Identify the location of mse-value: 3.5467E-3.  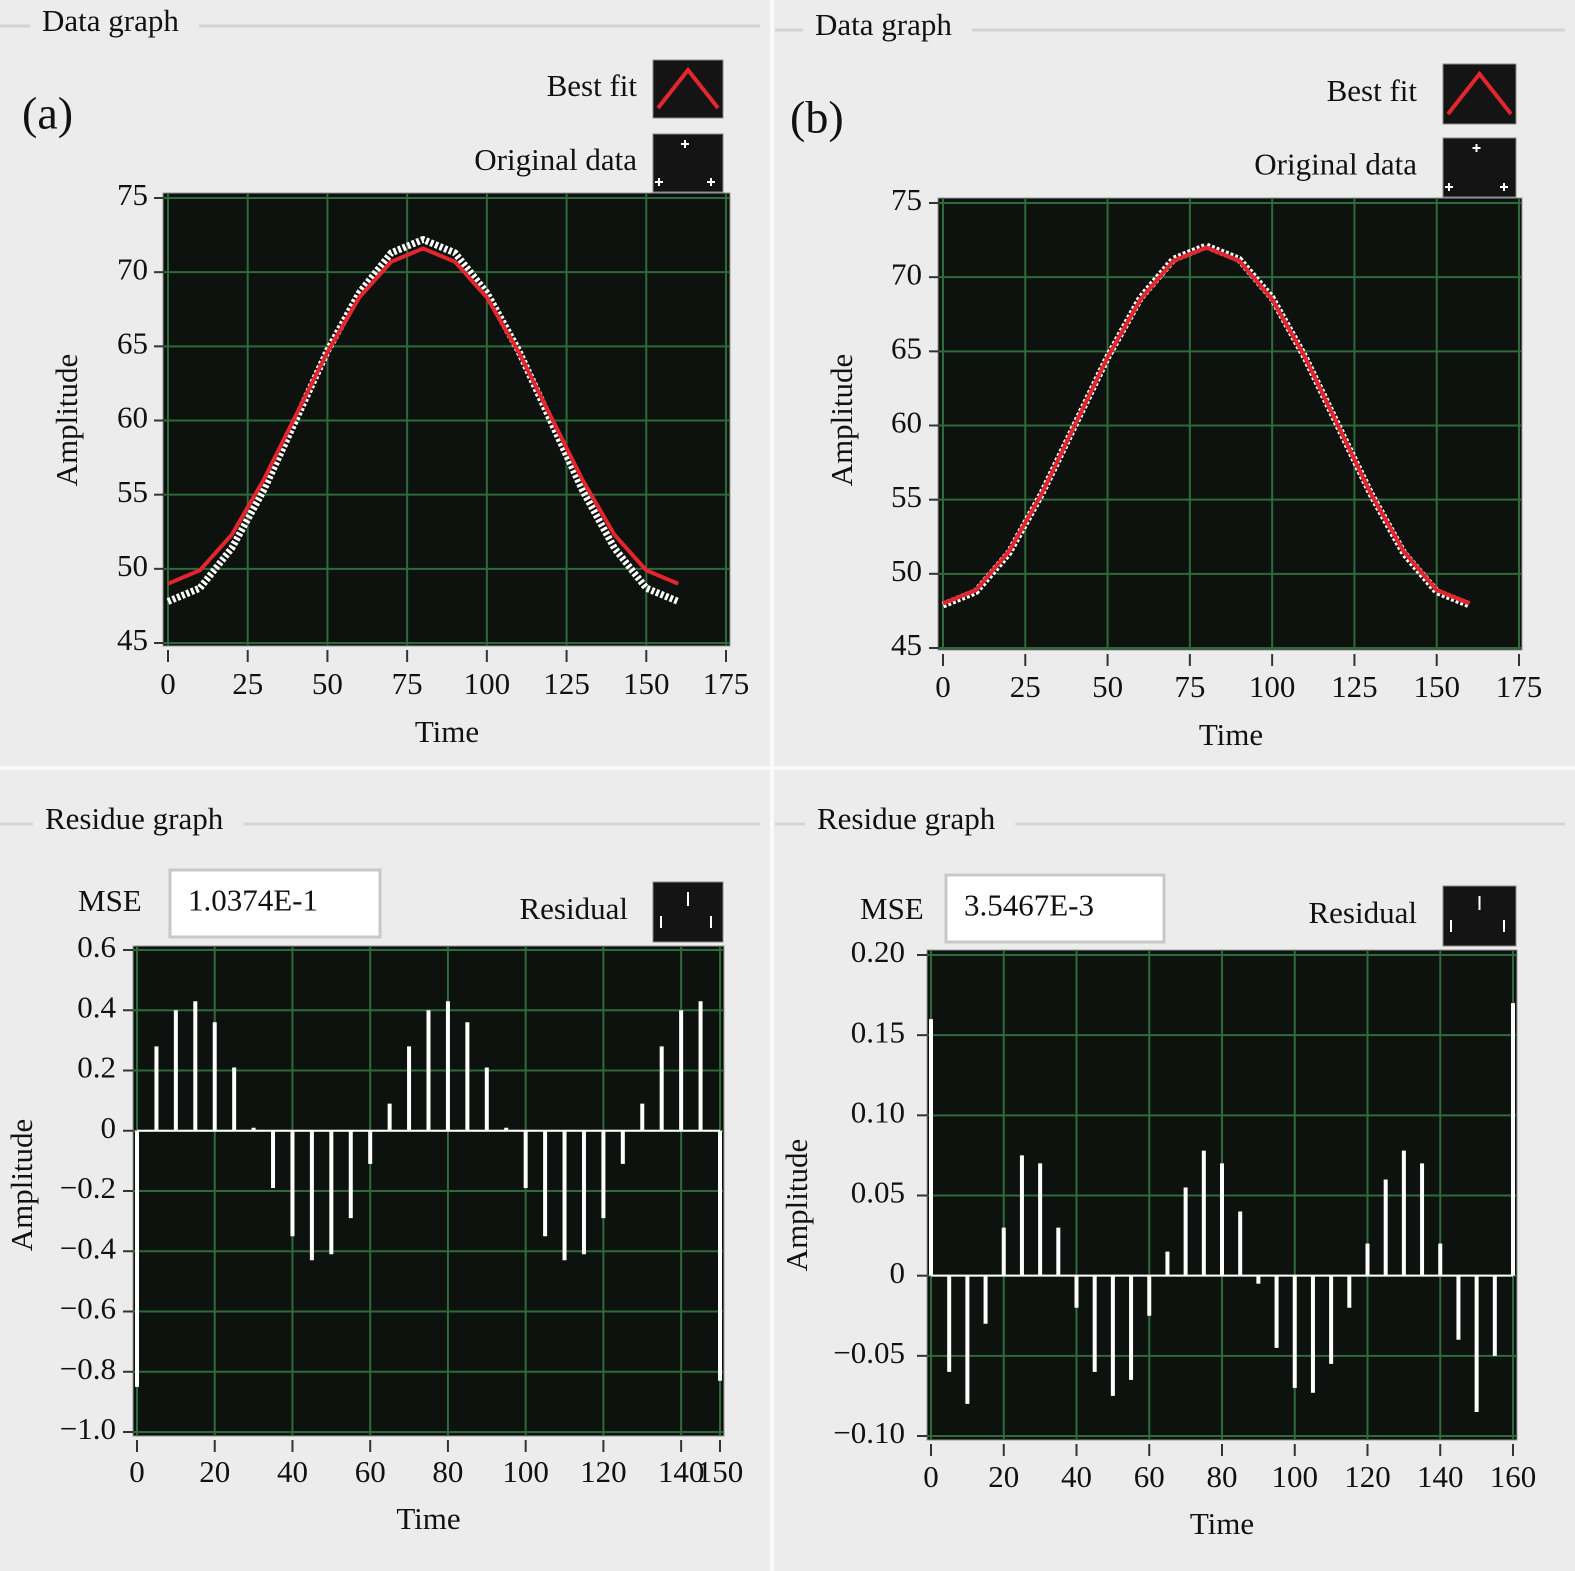
(1029, 905).